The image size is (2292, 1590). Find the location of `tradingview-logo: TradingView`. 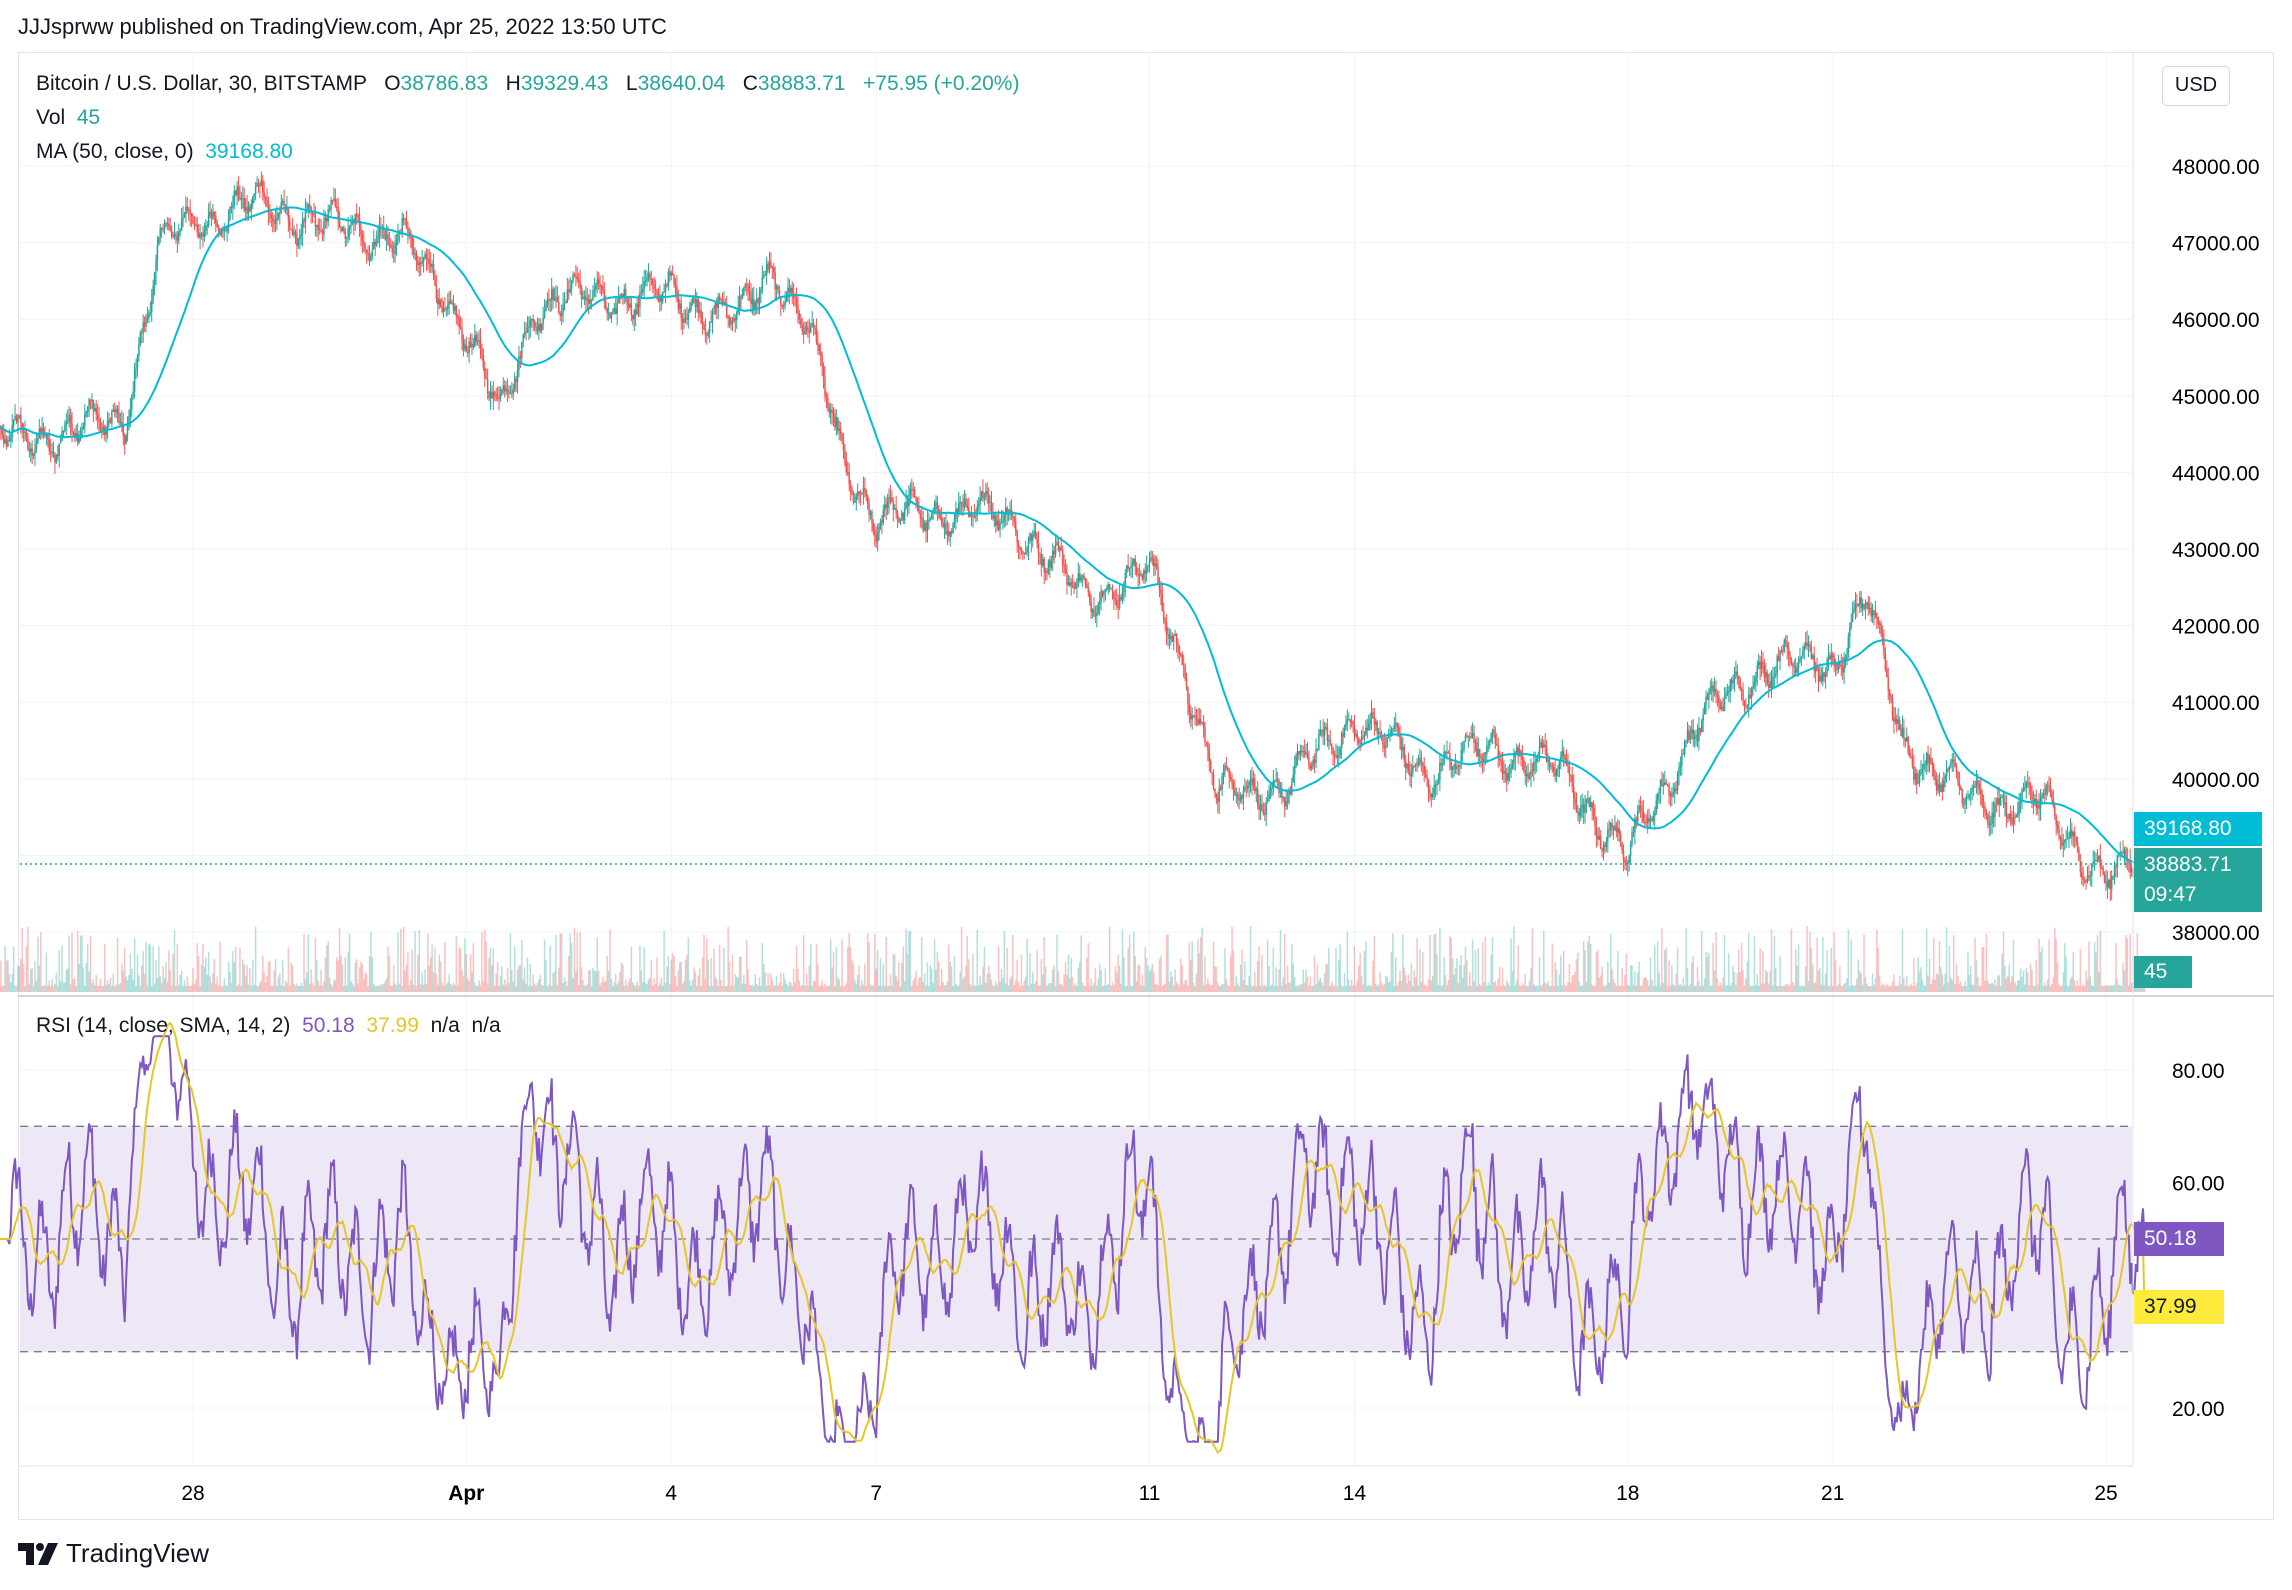

tradingview-logo: TradingView is located at coordinates (113, 1553).